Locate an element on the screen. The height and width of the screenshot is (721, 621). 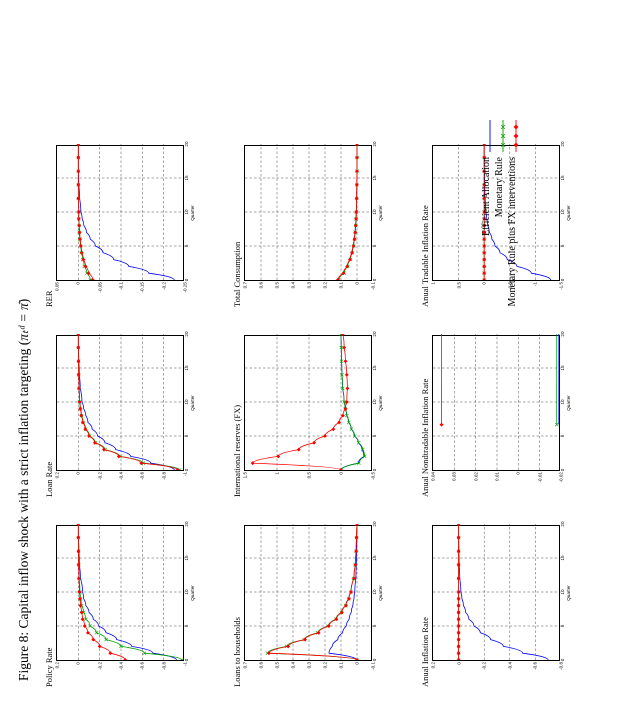
chart-title: Anual Tradable Inflation Rate is located at coordinates (425, 256).